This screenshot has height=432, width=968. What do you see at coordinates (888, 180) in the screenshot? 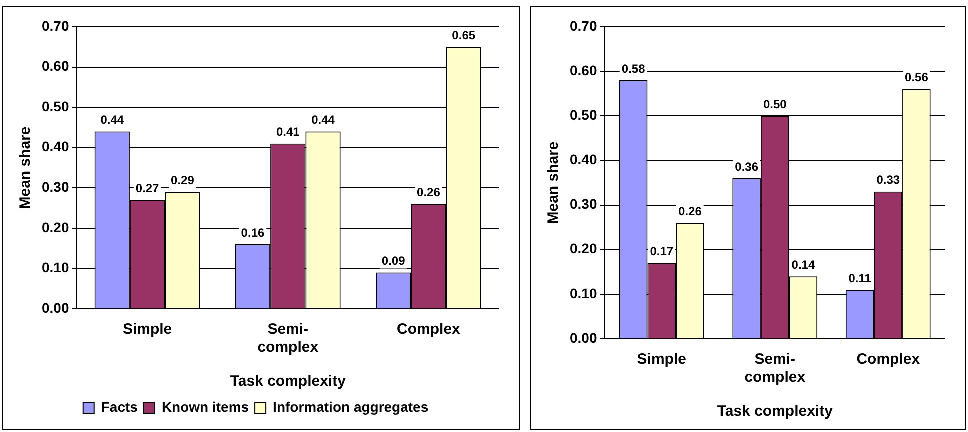
I see `data-label: 0.33` at bounding box center [888, 180].